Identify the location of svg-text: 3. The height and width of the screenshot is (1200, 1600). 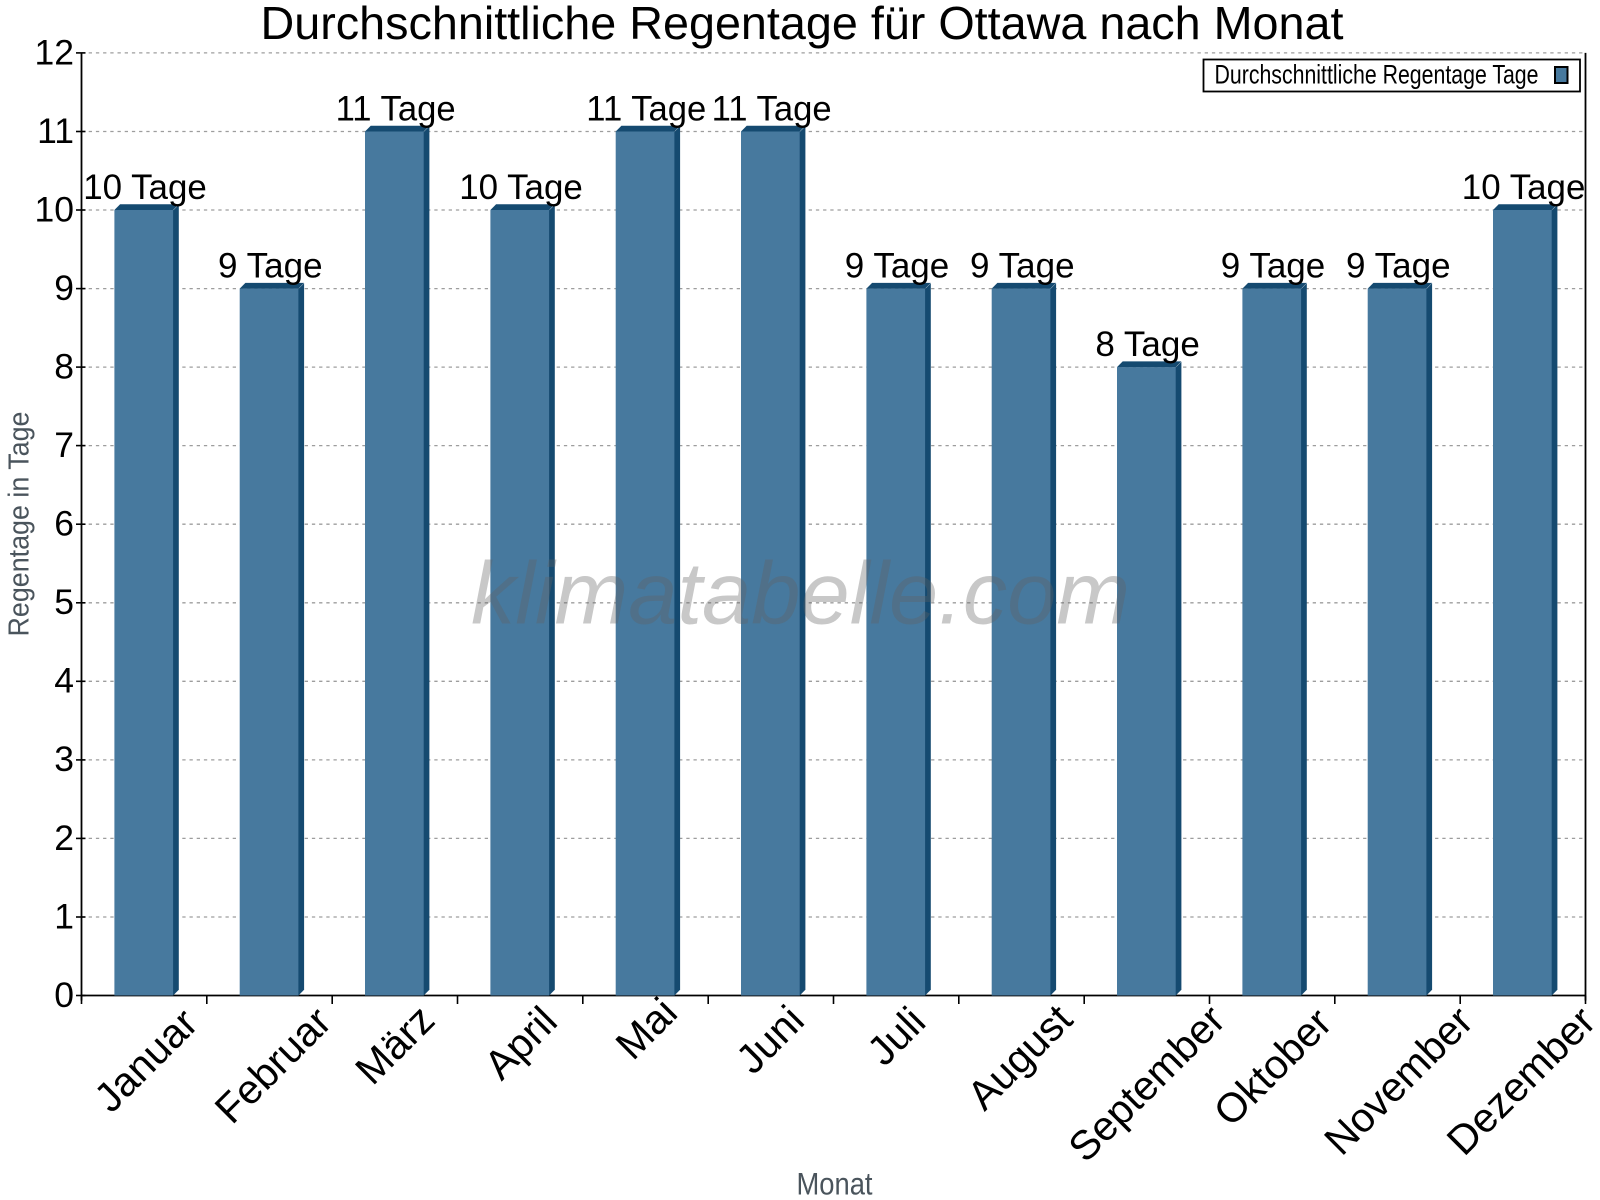
(64, 759).